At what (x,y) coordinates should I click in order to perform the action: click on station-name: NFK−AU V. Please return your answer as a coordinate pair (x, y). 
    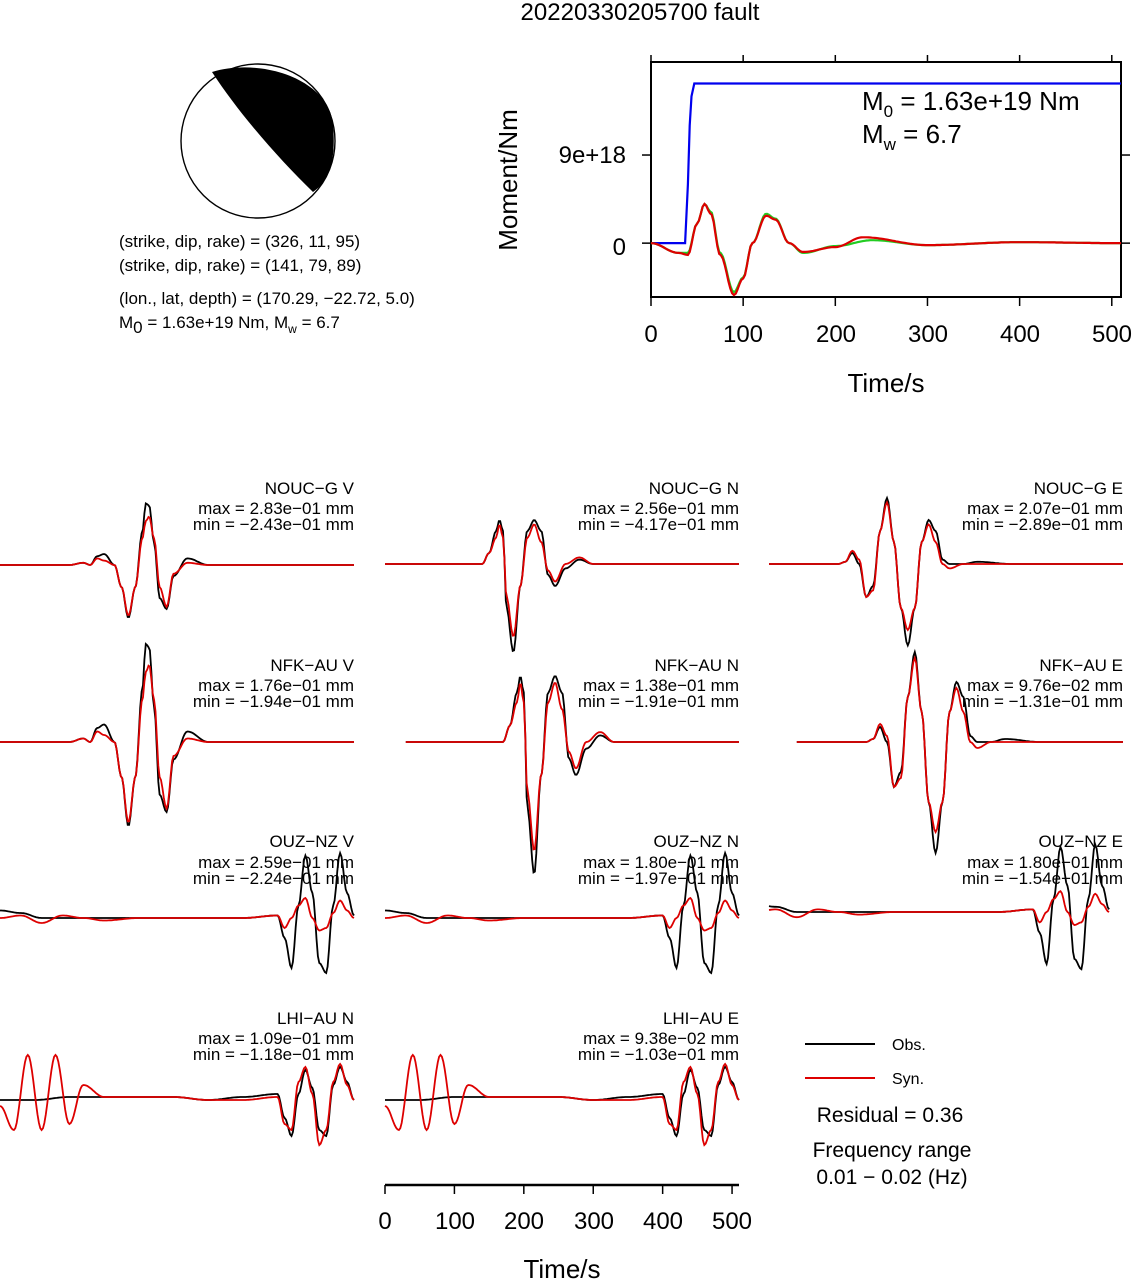
    Looking at the image, I should click on (312, 665).